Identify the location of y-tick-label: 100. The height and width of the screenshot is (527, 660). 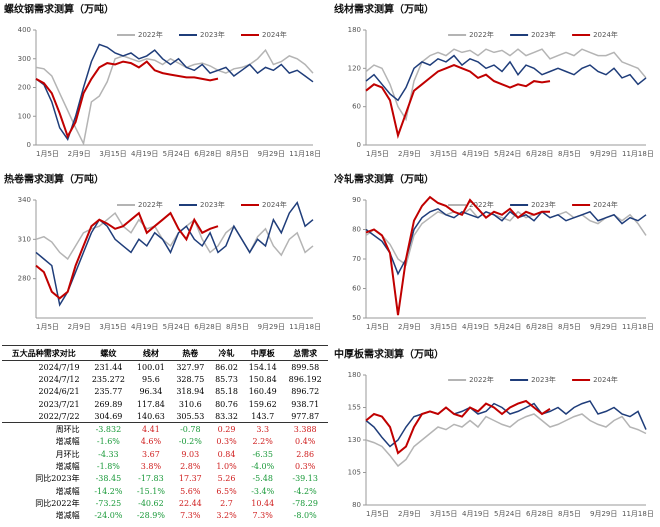
(24, 116).